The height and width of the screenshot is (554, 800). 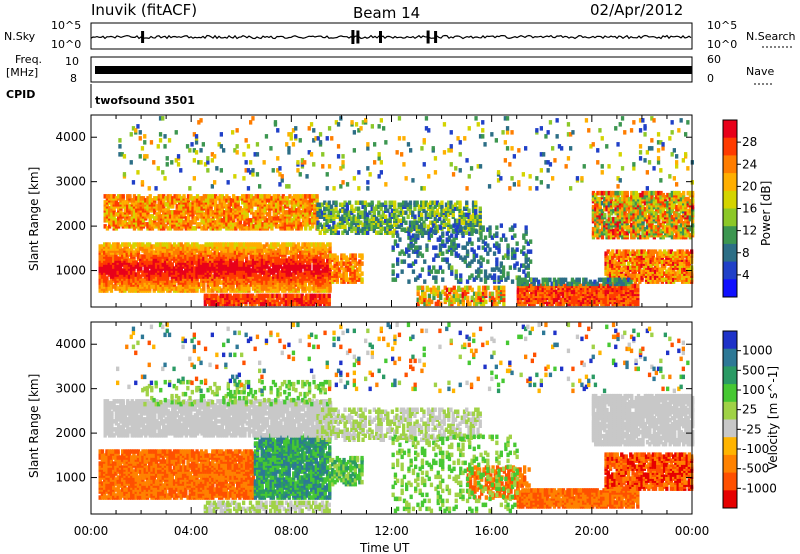 What do you see at coordinates (386, 13) in the screenshot?
I see `beam-title: Beam 14` at bounding box center [386, 13].